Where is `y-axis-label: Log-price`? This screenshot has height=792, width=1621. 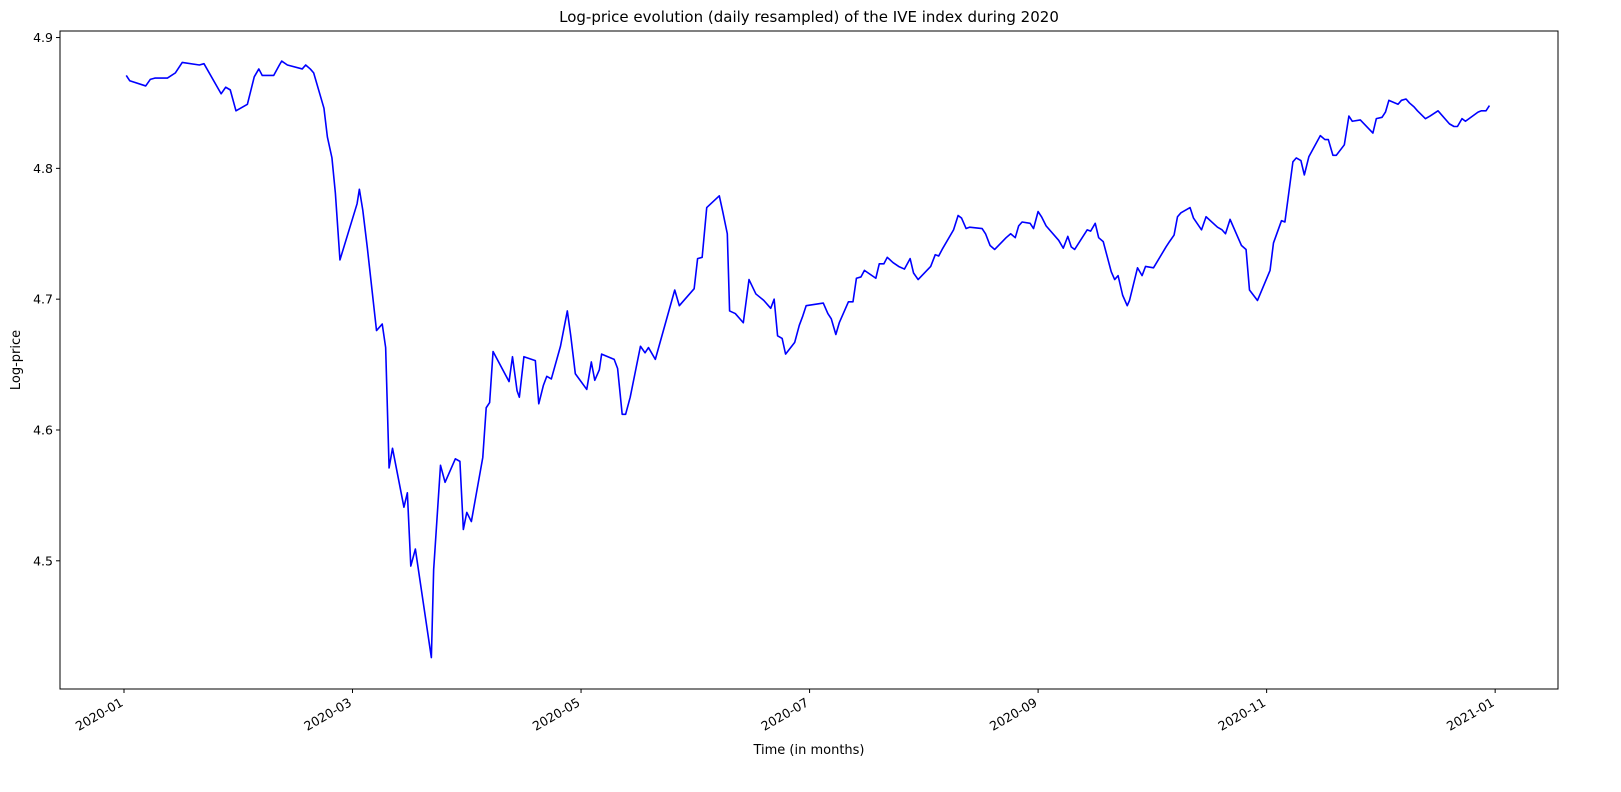 y-axis-label: Log-price is located at coordinates (16, 360).